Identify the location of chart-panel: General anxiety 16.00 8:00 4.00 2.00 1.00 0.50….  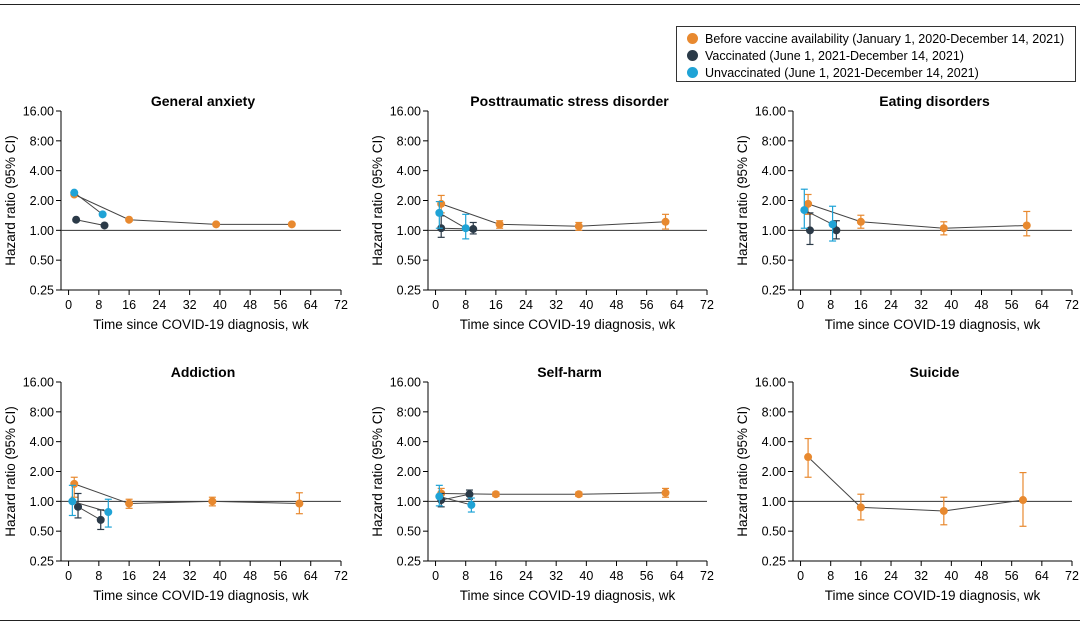
(175, 212).